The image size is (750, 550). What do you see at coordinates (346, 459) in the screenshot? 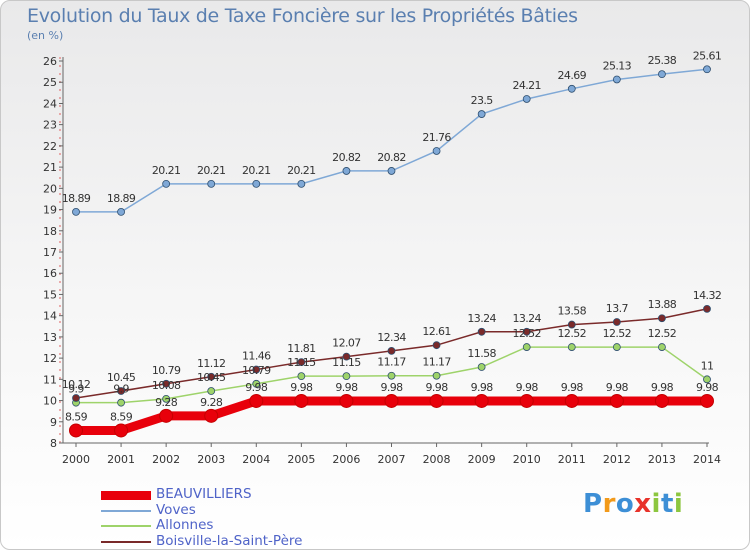
I see `x-tick-label: 2006` at bounding box center [346, 459].